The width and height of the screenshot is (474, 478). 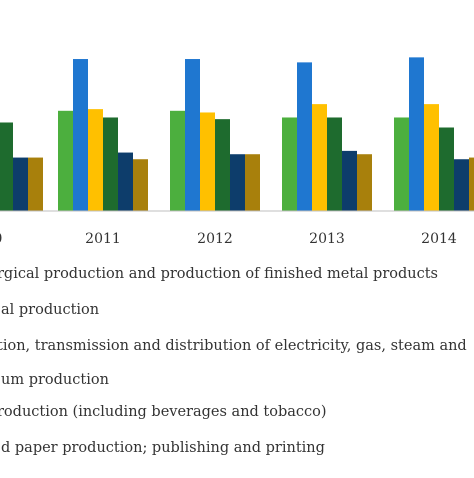 What do you see at coordinates (55, 380) in the screenshot?
I see `legend-entry-4: um production` at bounding box center [55, 380].